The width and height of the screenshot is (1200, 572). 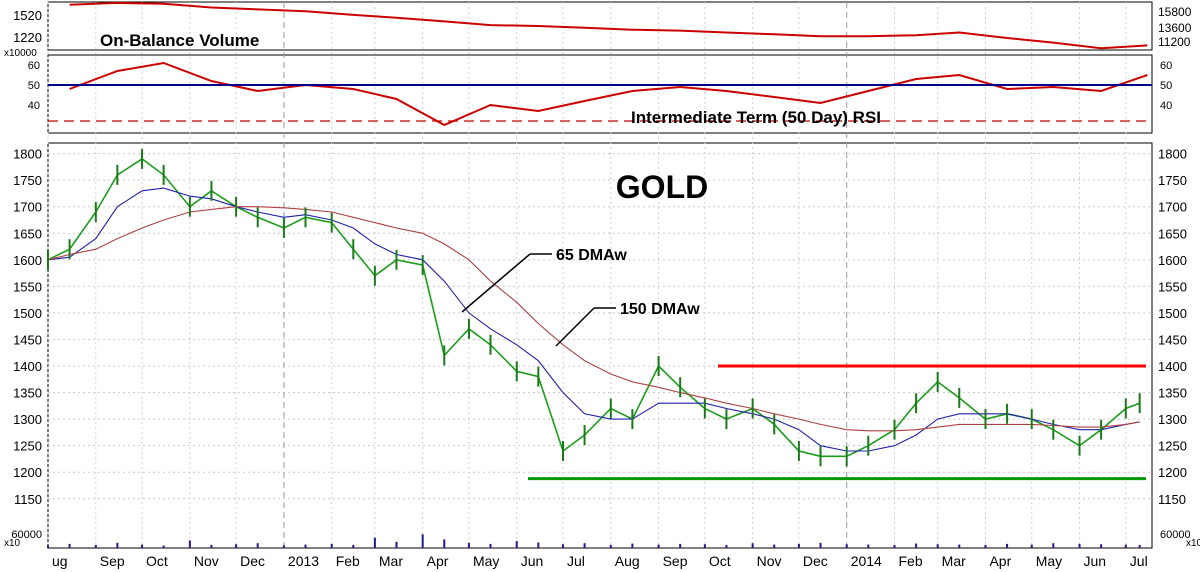 What do you see at coordinates (594, 541) in the screenshot?
I see `volume-bars` at bounding box center [594, 541].